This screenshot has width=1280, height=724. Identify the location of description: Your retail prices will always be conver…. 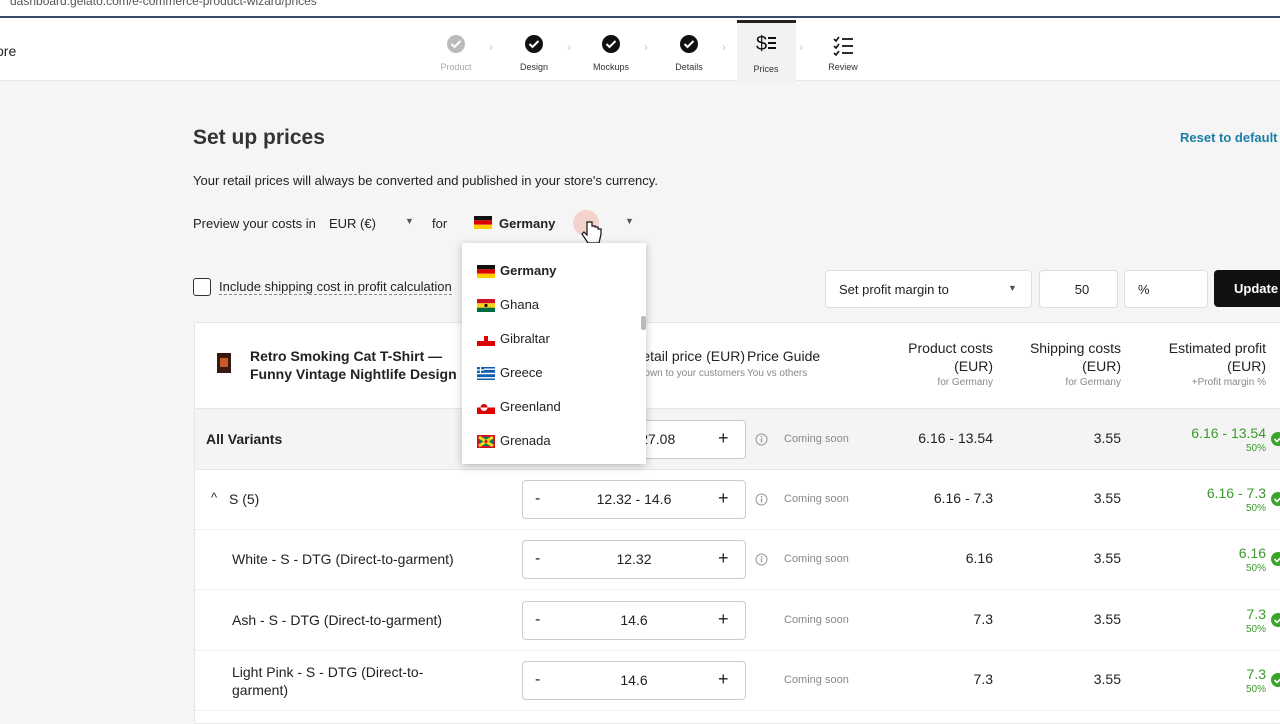
(425, 180).